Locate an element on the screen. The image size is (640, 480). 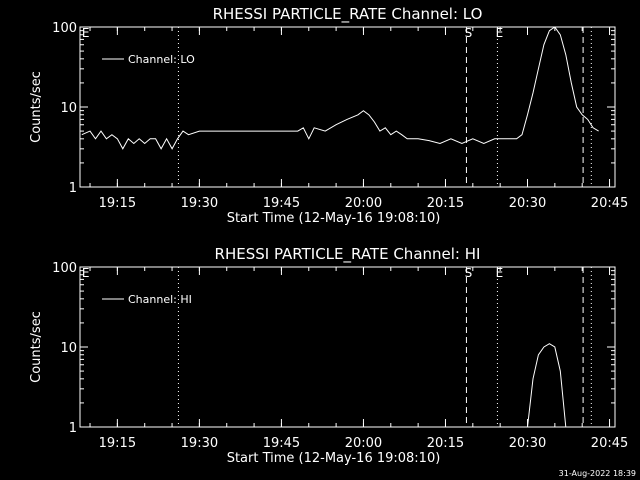
legend-label: Channel: HI is located at coordinates (160, 299).